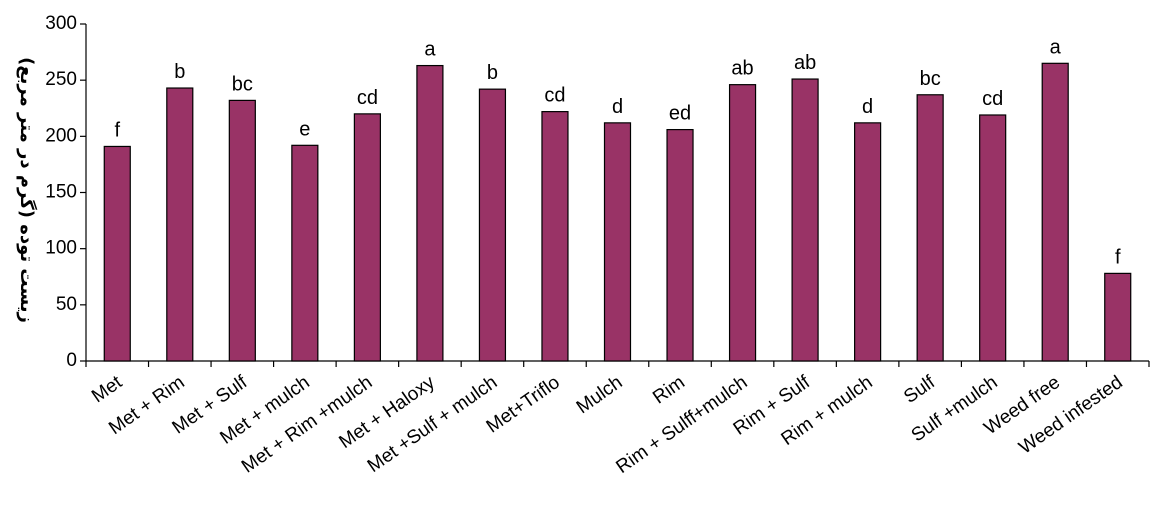 Image resolution: width=1159 pixels, height=521 pixels. What do you see at coordinates (71, 360) in the screenshot?
I see `y-tick-label: 0` at bounding box center [71, 360].